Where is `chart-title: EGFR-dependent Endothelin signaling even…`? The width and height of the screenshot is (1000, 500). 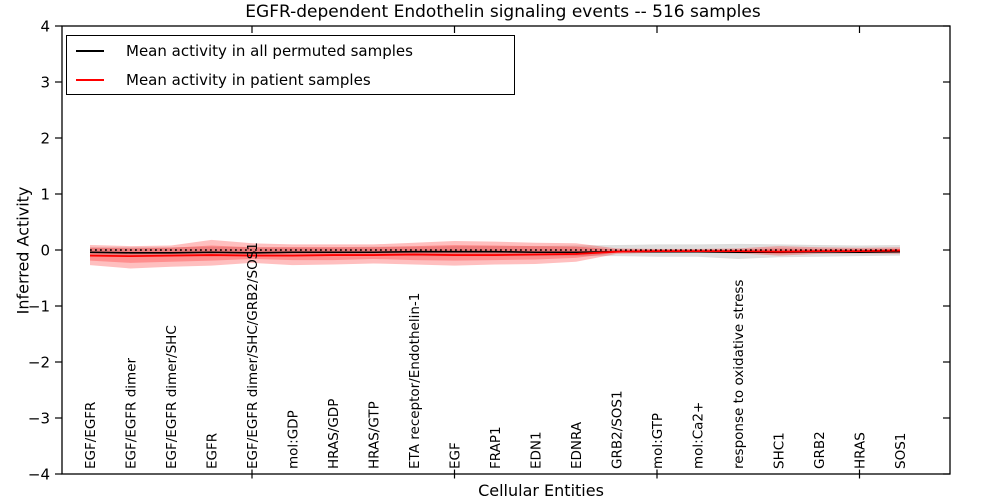
chart-title: EGFR-dependent Endothelin signaling even… is located at coordinates (503, 12).